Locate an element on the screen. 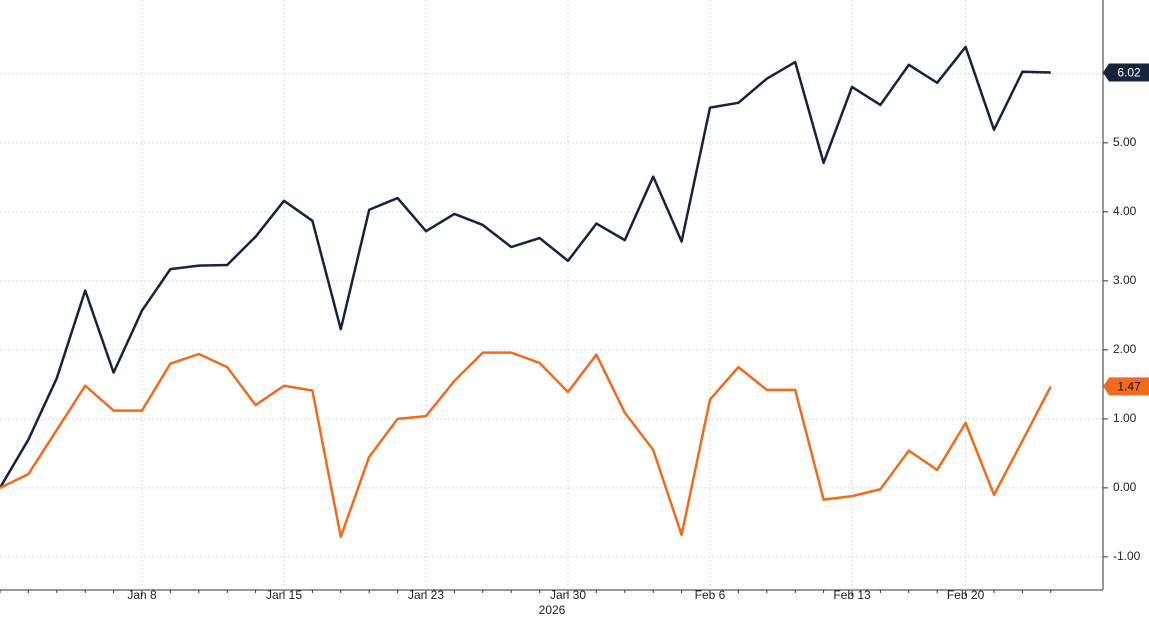 This screenshot has height=620, width=1149. x-tick-label: Jan 30 is located at coordinates (568, 595).